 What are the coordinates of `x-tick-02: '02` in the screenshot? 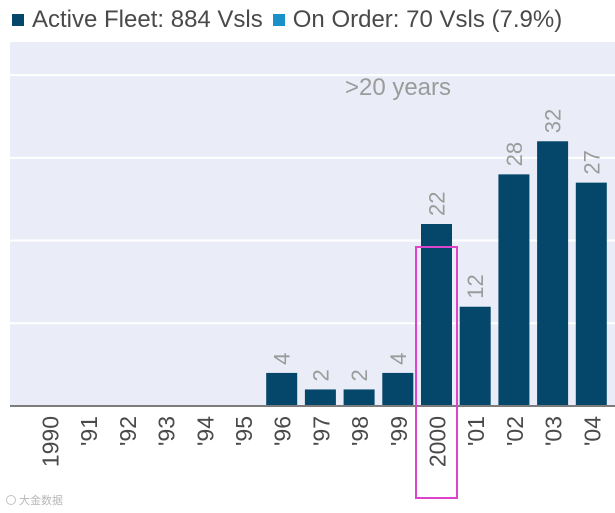 It's located at (515, 431).